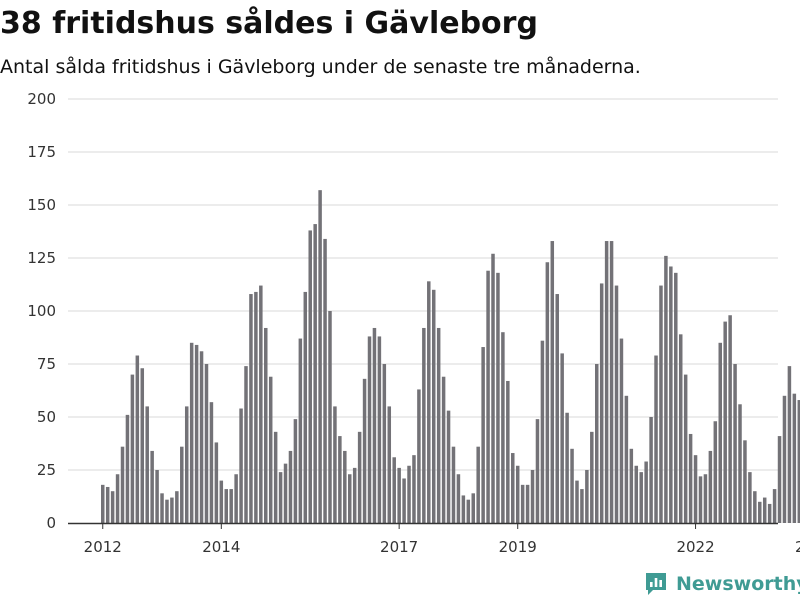 The height and width of the screenshot is (600, 800). I want to click on y-tick-label: 25, so click(46, 470).